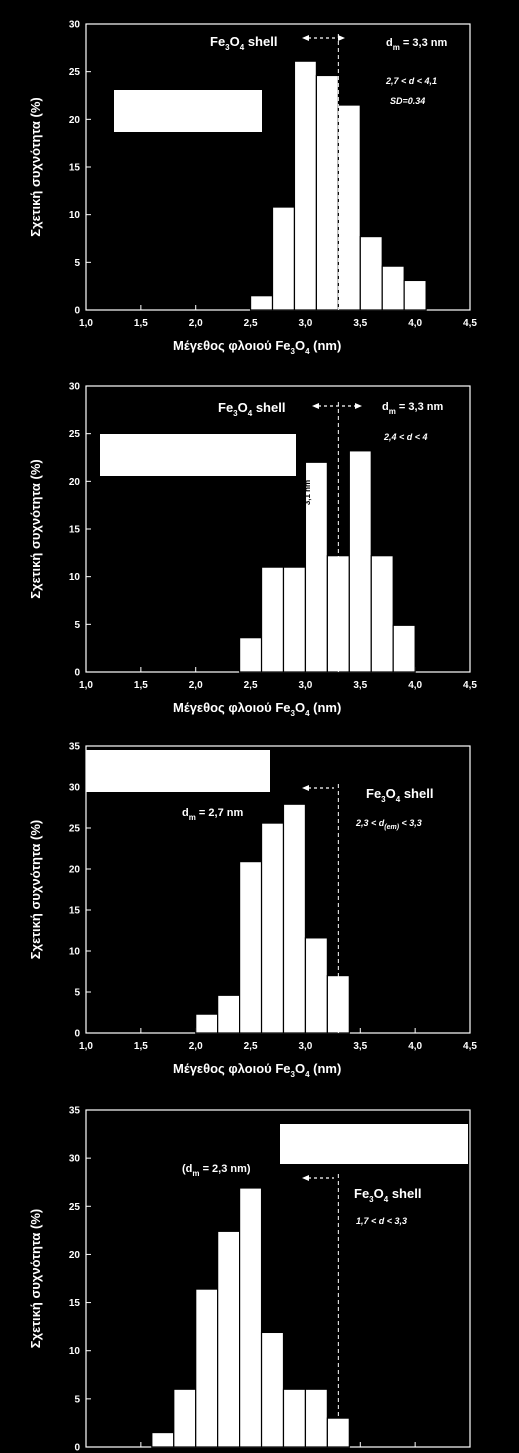  Describe the element at coordinates (307, 492) in the screenshot. I see `bar-value-label: 3,1 nm` at that location.